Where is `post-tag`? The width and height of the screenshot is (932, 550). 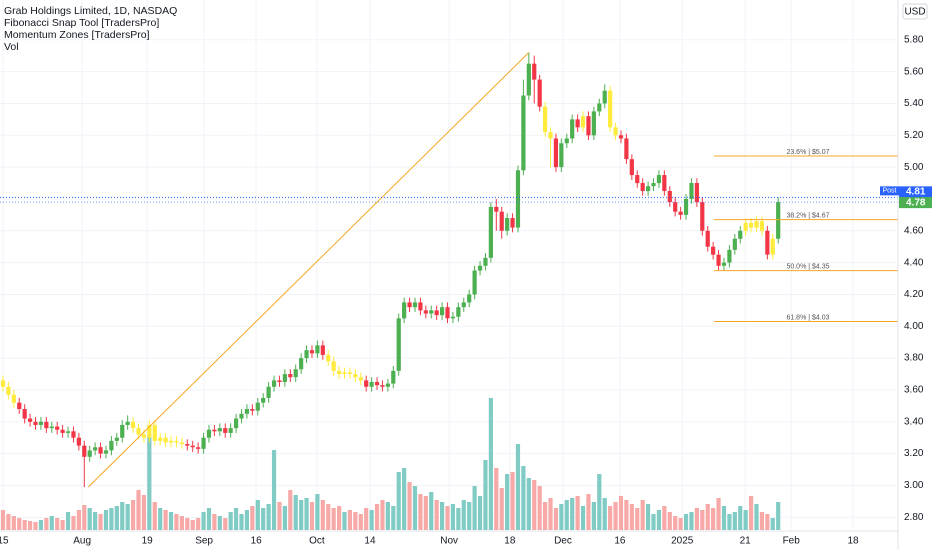 post-tag is located at coordinates (889, 191).